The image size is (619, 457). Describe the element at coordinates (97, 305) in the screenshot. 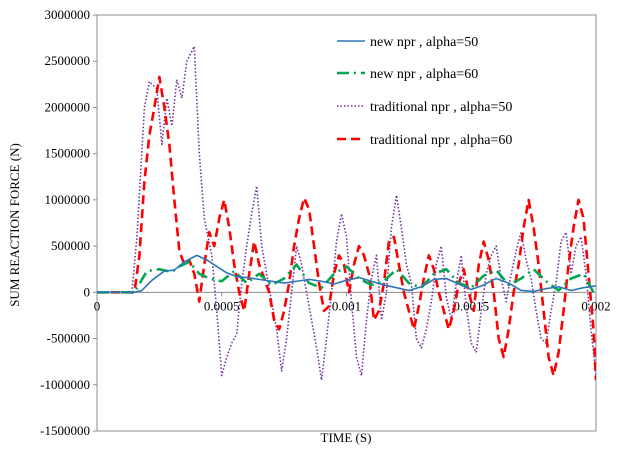

I see `x-tick-label: 0` at that location.